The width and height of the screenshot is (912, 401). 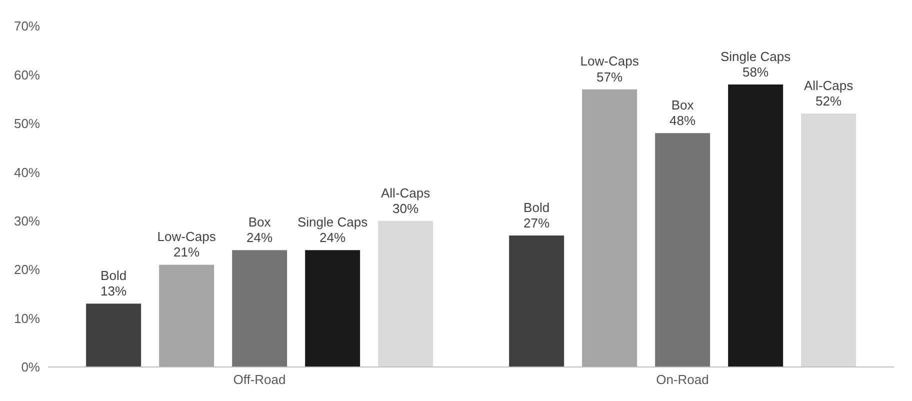 I want to click on y-tick-label: 70%, so click(x=27, y=26).